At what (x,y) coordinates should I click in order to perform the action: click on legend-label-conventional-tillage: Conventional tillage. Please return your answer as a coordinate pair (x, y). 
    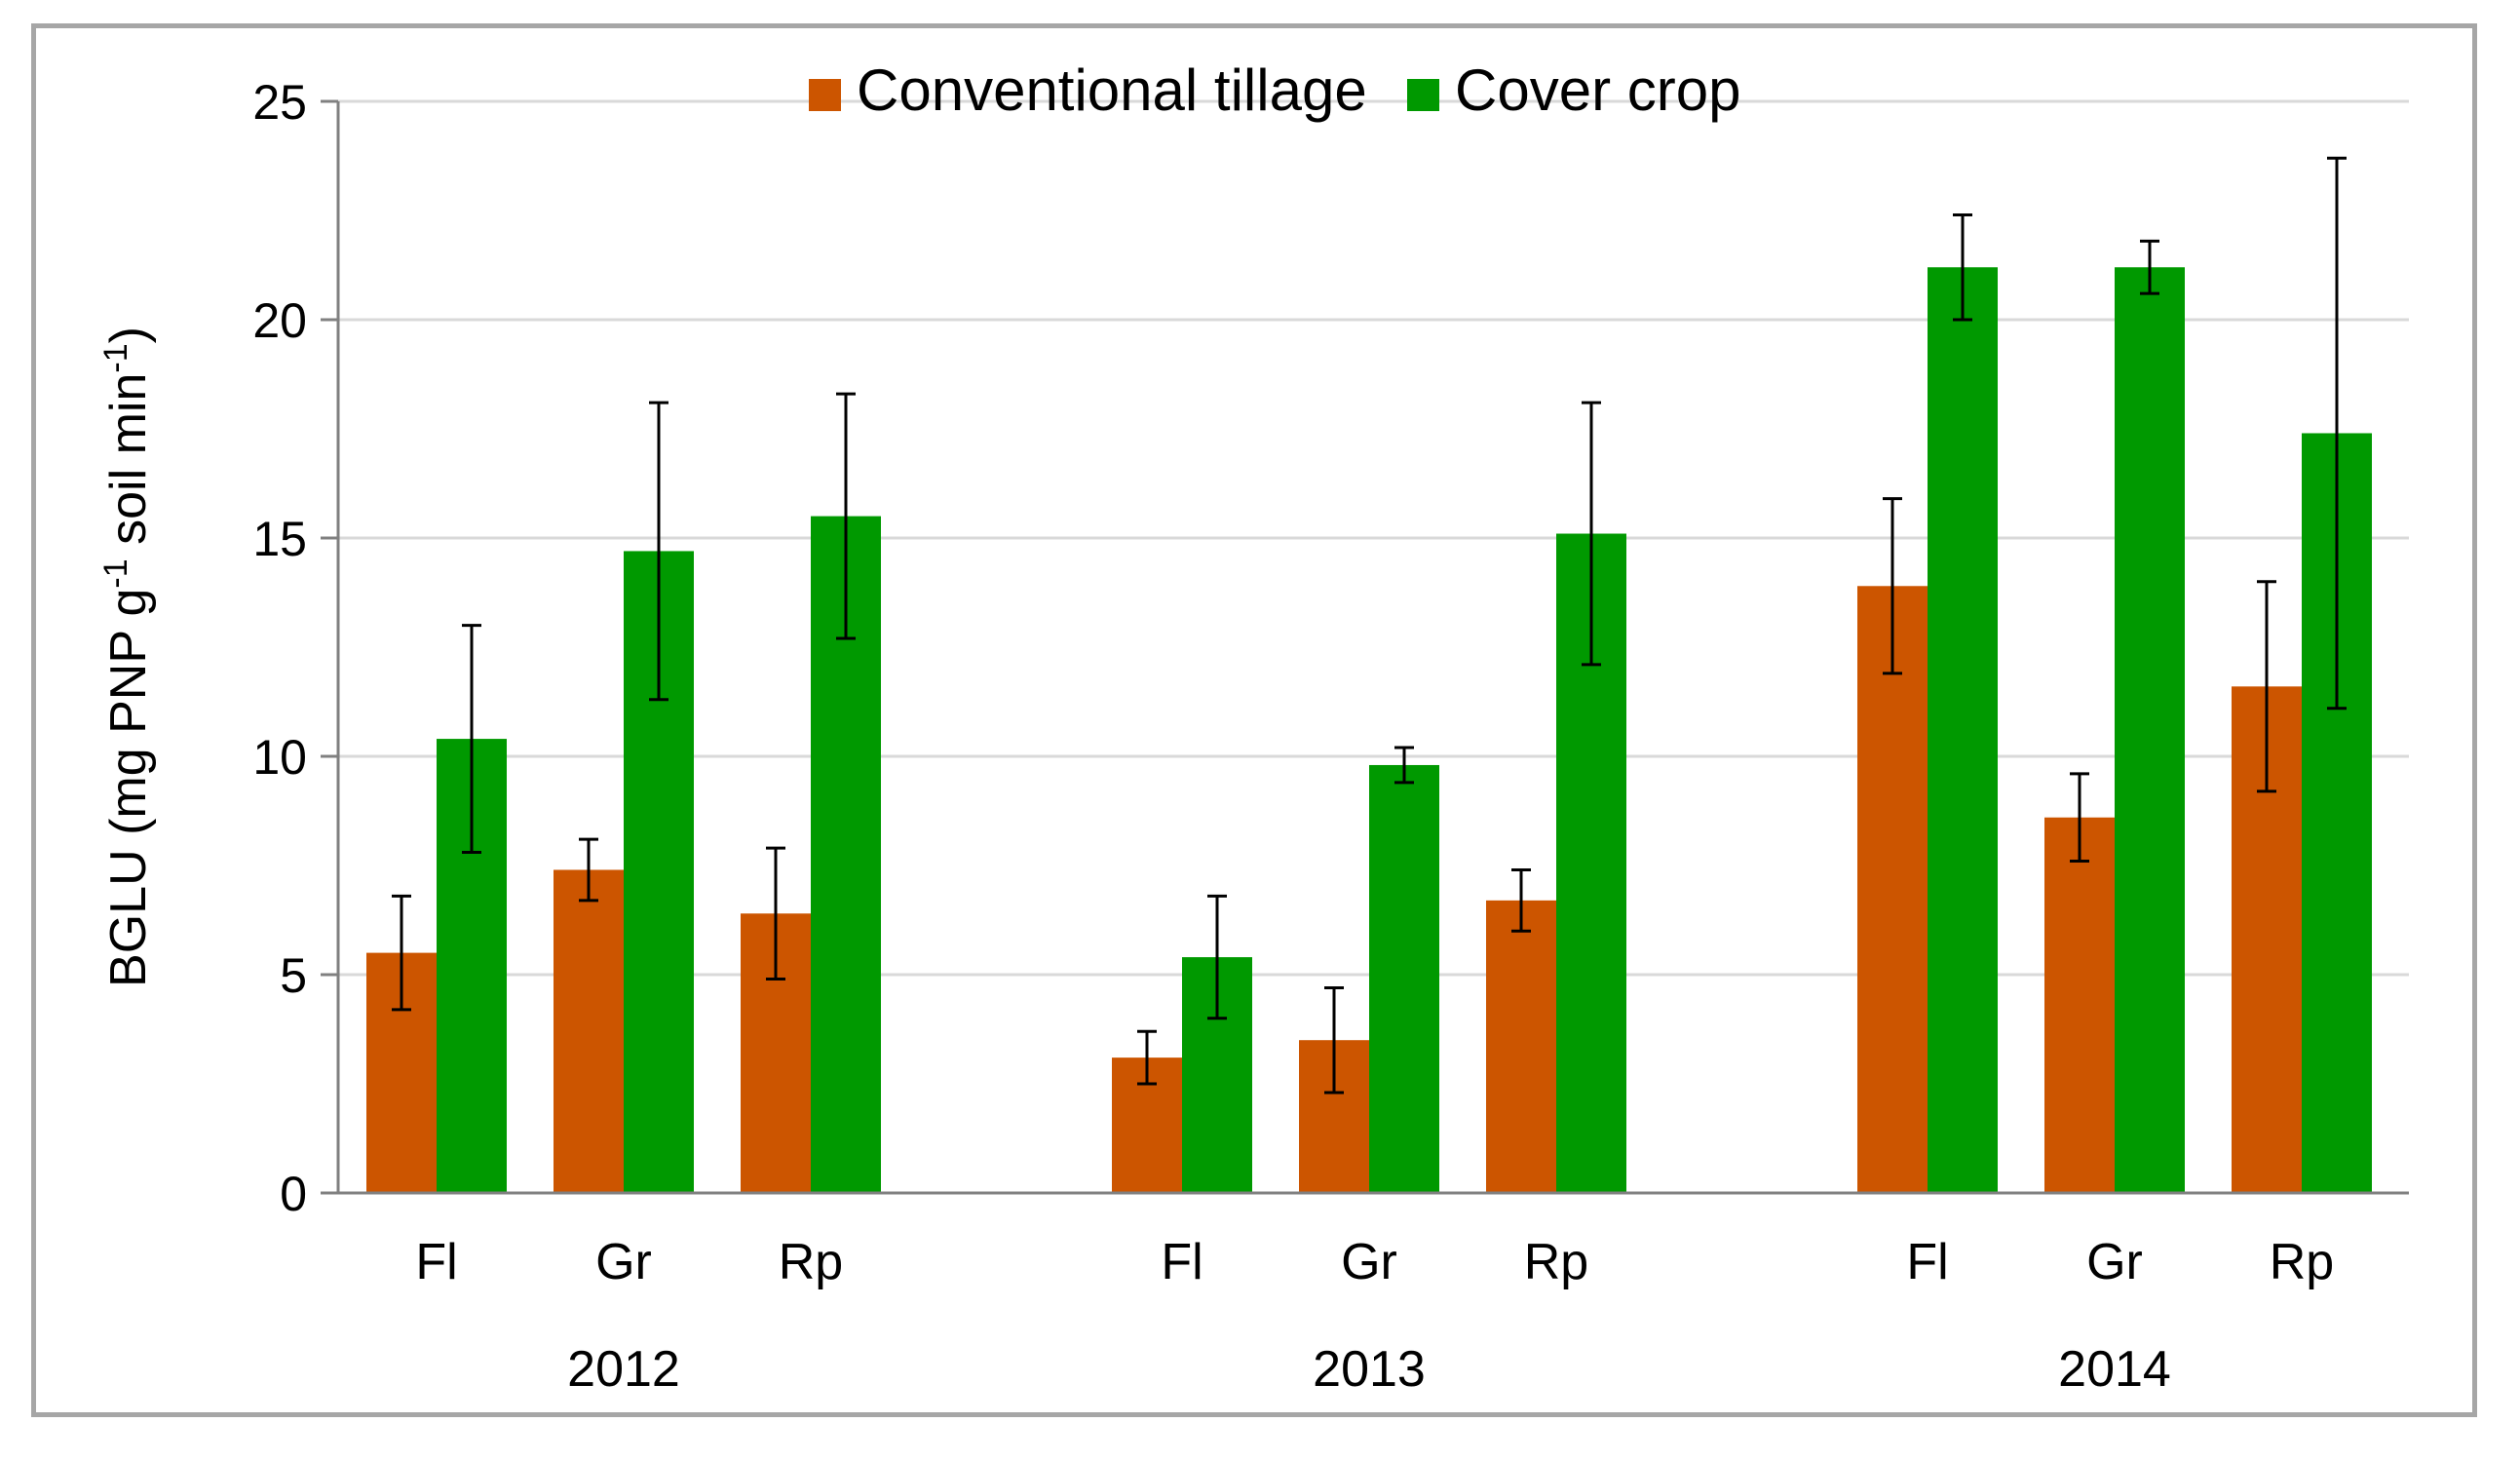
    Looking at the image, I should click on (1112, 90).